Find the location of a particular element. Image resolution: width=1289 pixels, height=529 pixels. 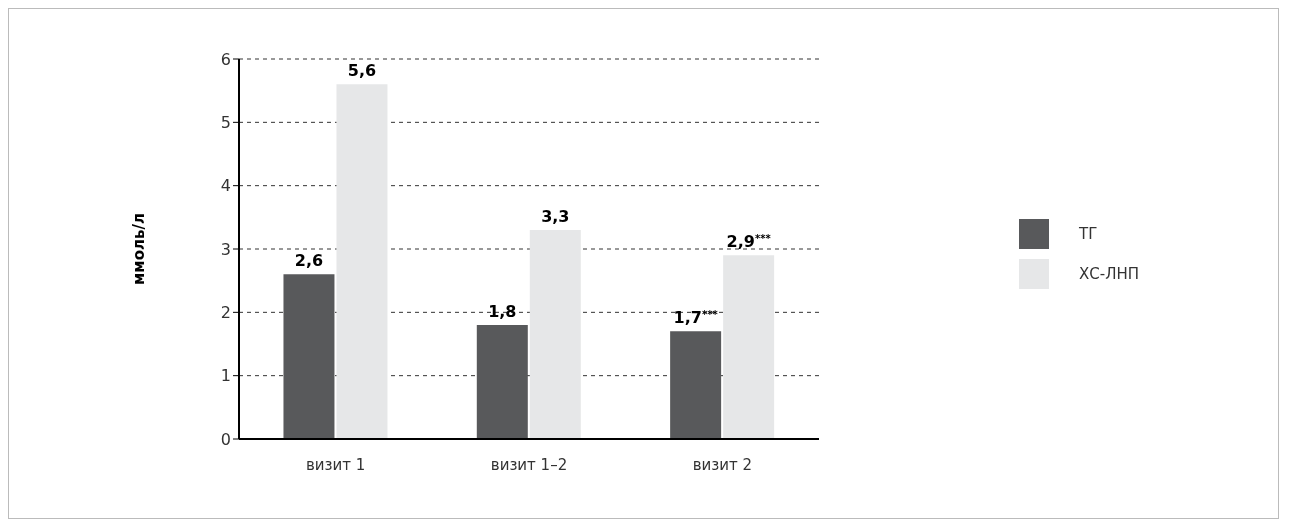

x-tick-label: визит 2 is located at coordinates (722, 464).